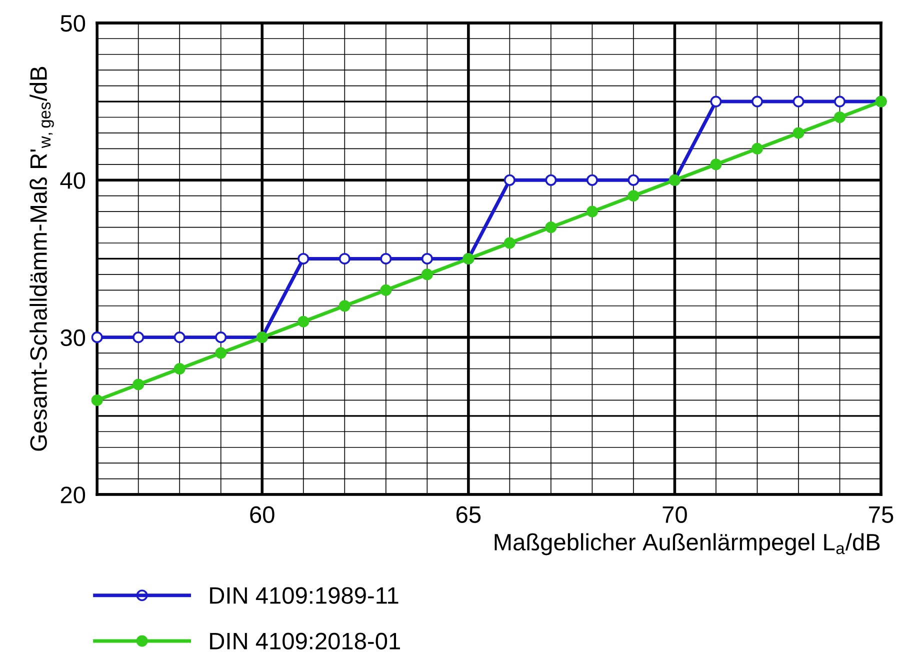 This screenshot has height=655, width=899. What do you see at coordinates (305, 641) in the screenshot?
I see `legend-label: DIN 4109:2018-01` at bounding box center [305, 641].